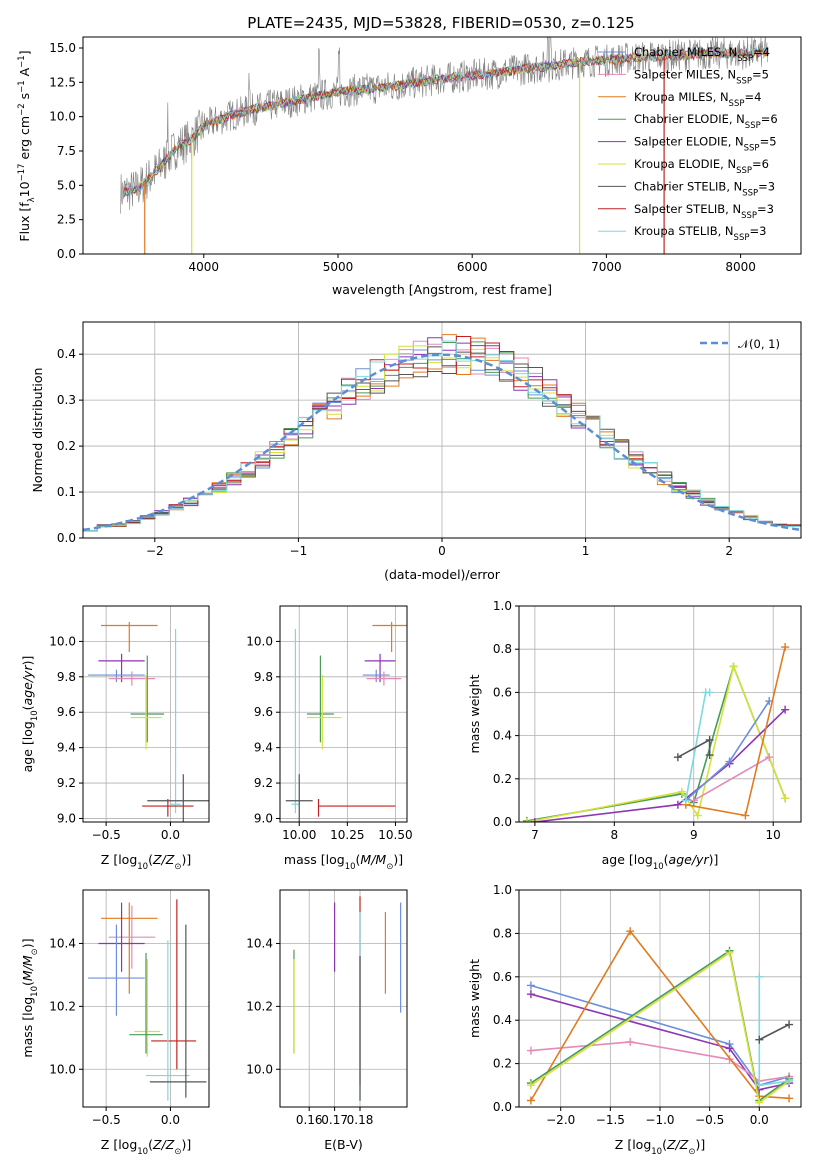 This screenshot has width=819, height=1170. I want to click on y-tick-label: 0.8, so click(502, 933).